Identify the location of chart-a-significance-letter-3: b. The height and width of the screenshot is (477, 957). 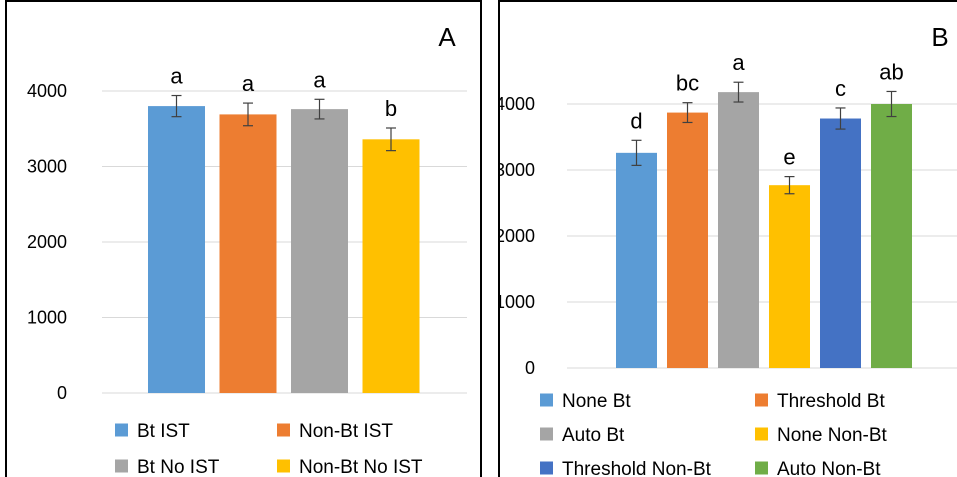
(391, 108).